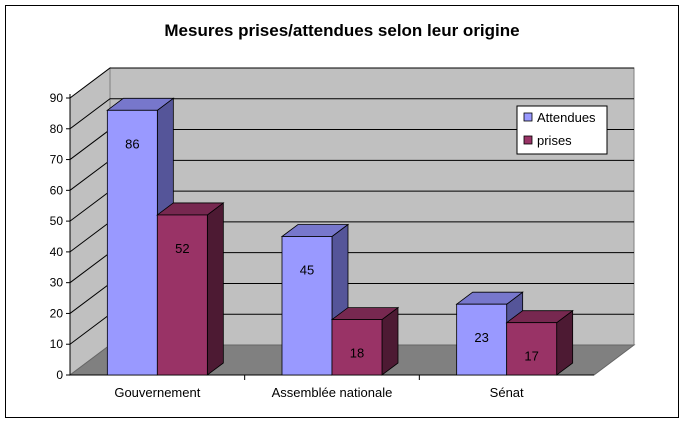 The image size is (685, 424). Describe the element at coordinates (562, 130) in the screenshot. I see `legend: Attendues prises` at that location.